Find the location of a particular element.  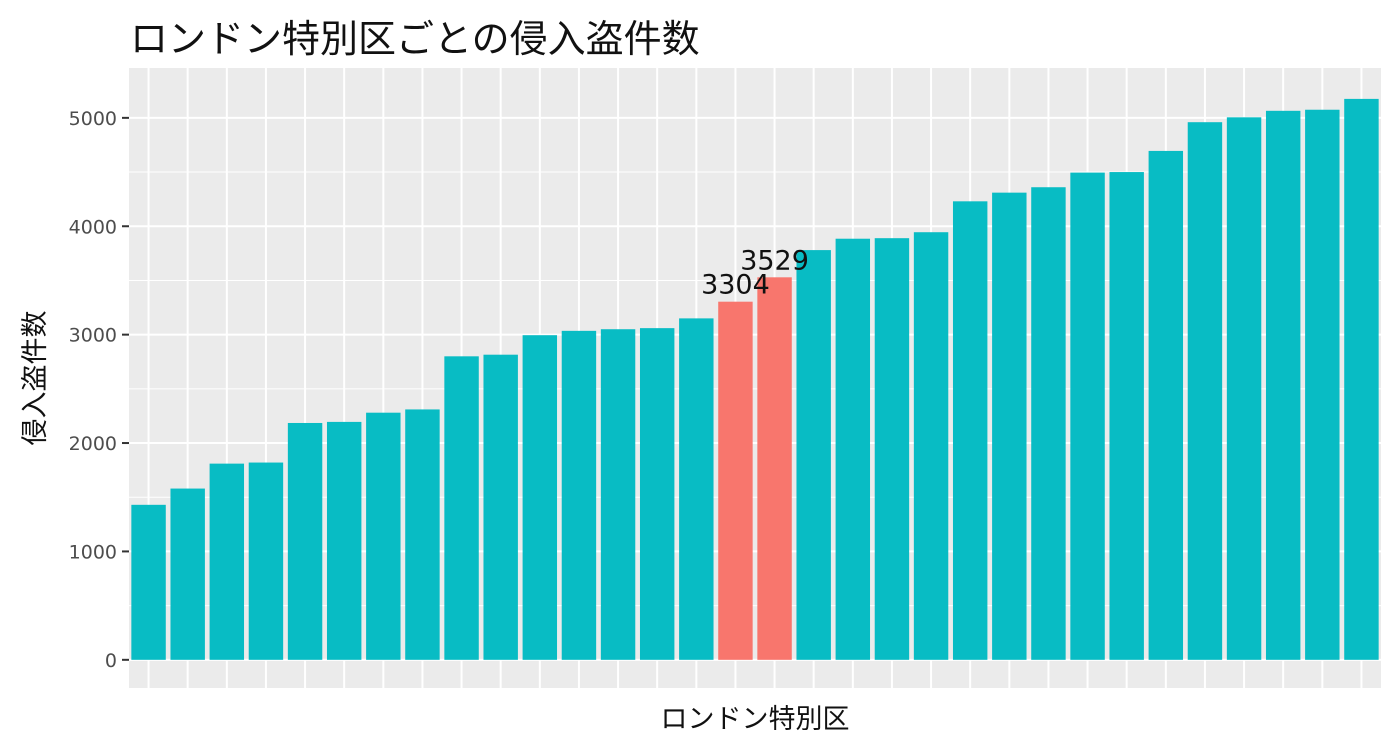

data-label: 3304 is located at coordinates (735, 285).